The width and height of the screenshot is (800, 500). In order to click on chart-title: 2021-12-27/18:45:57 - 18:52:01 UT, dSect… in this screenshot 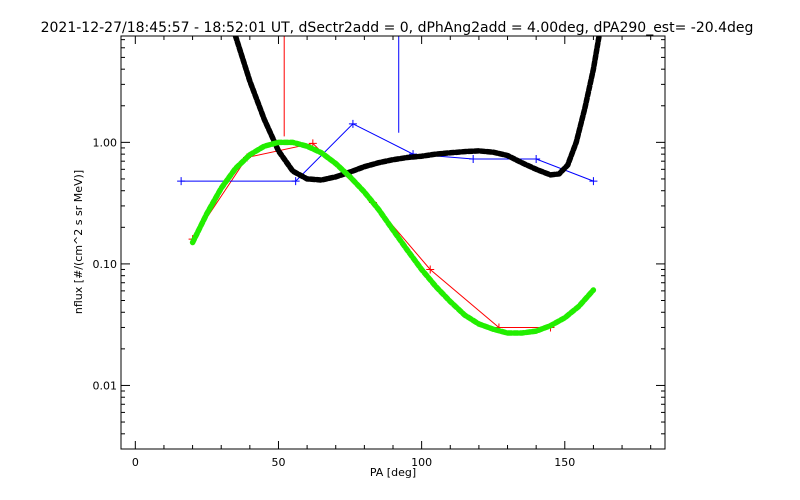, I will do `click(397, 28)`.